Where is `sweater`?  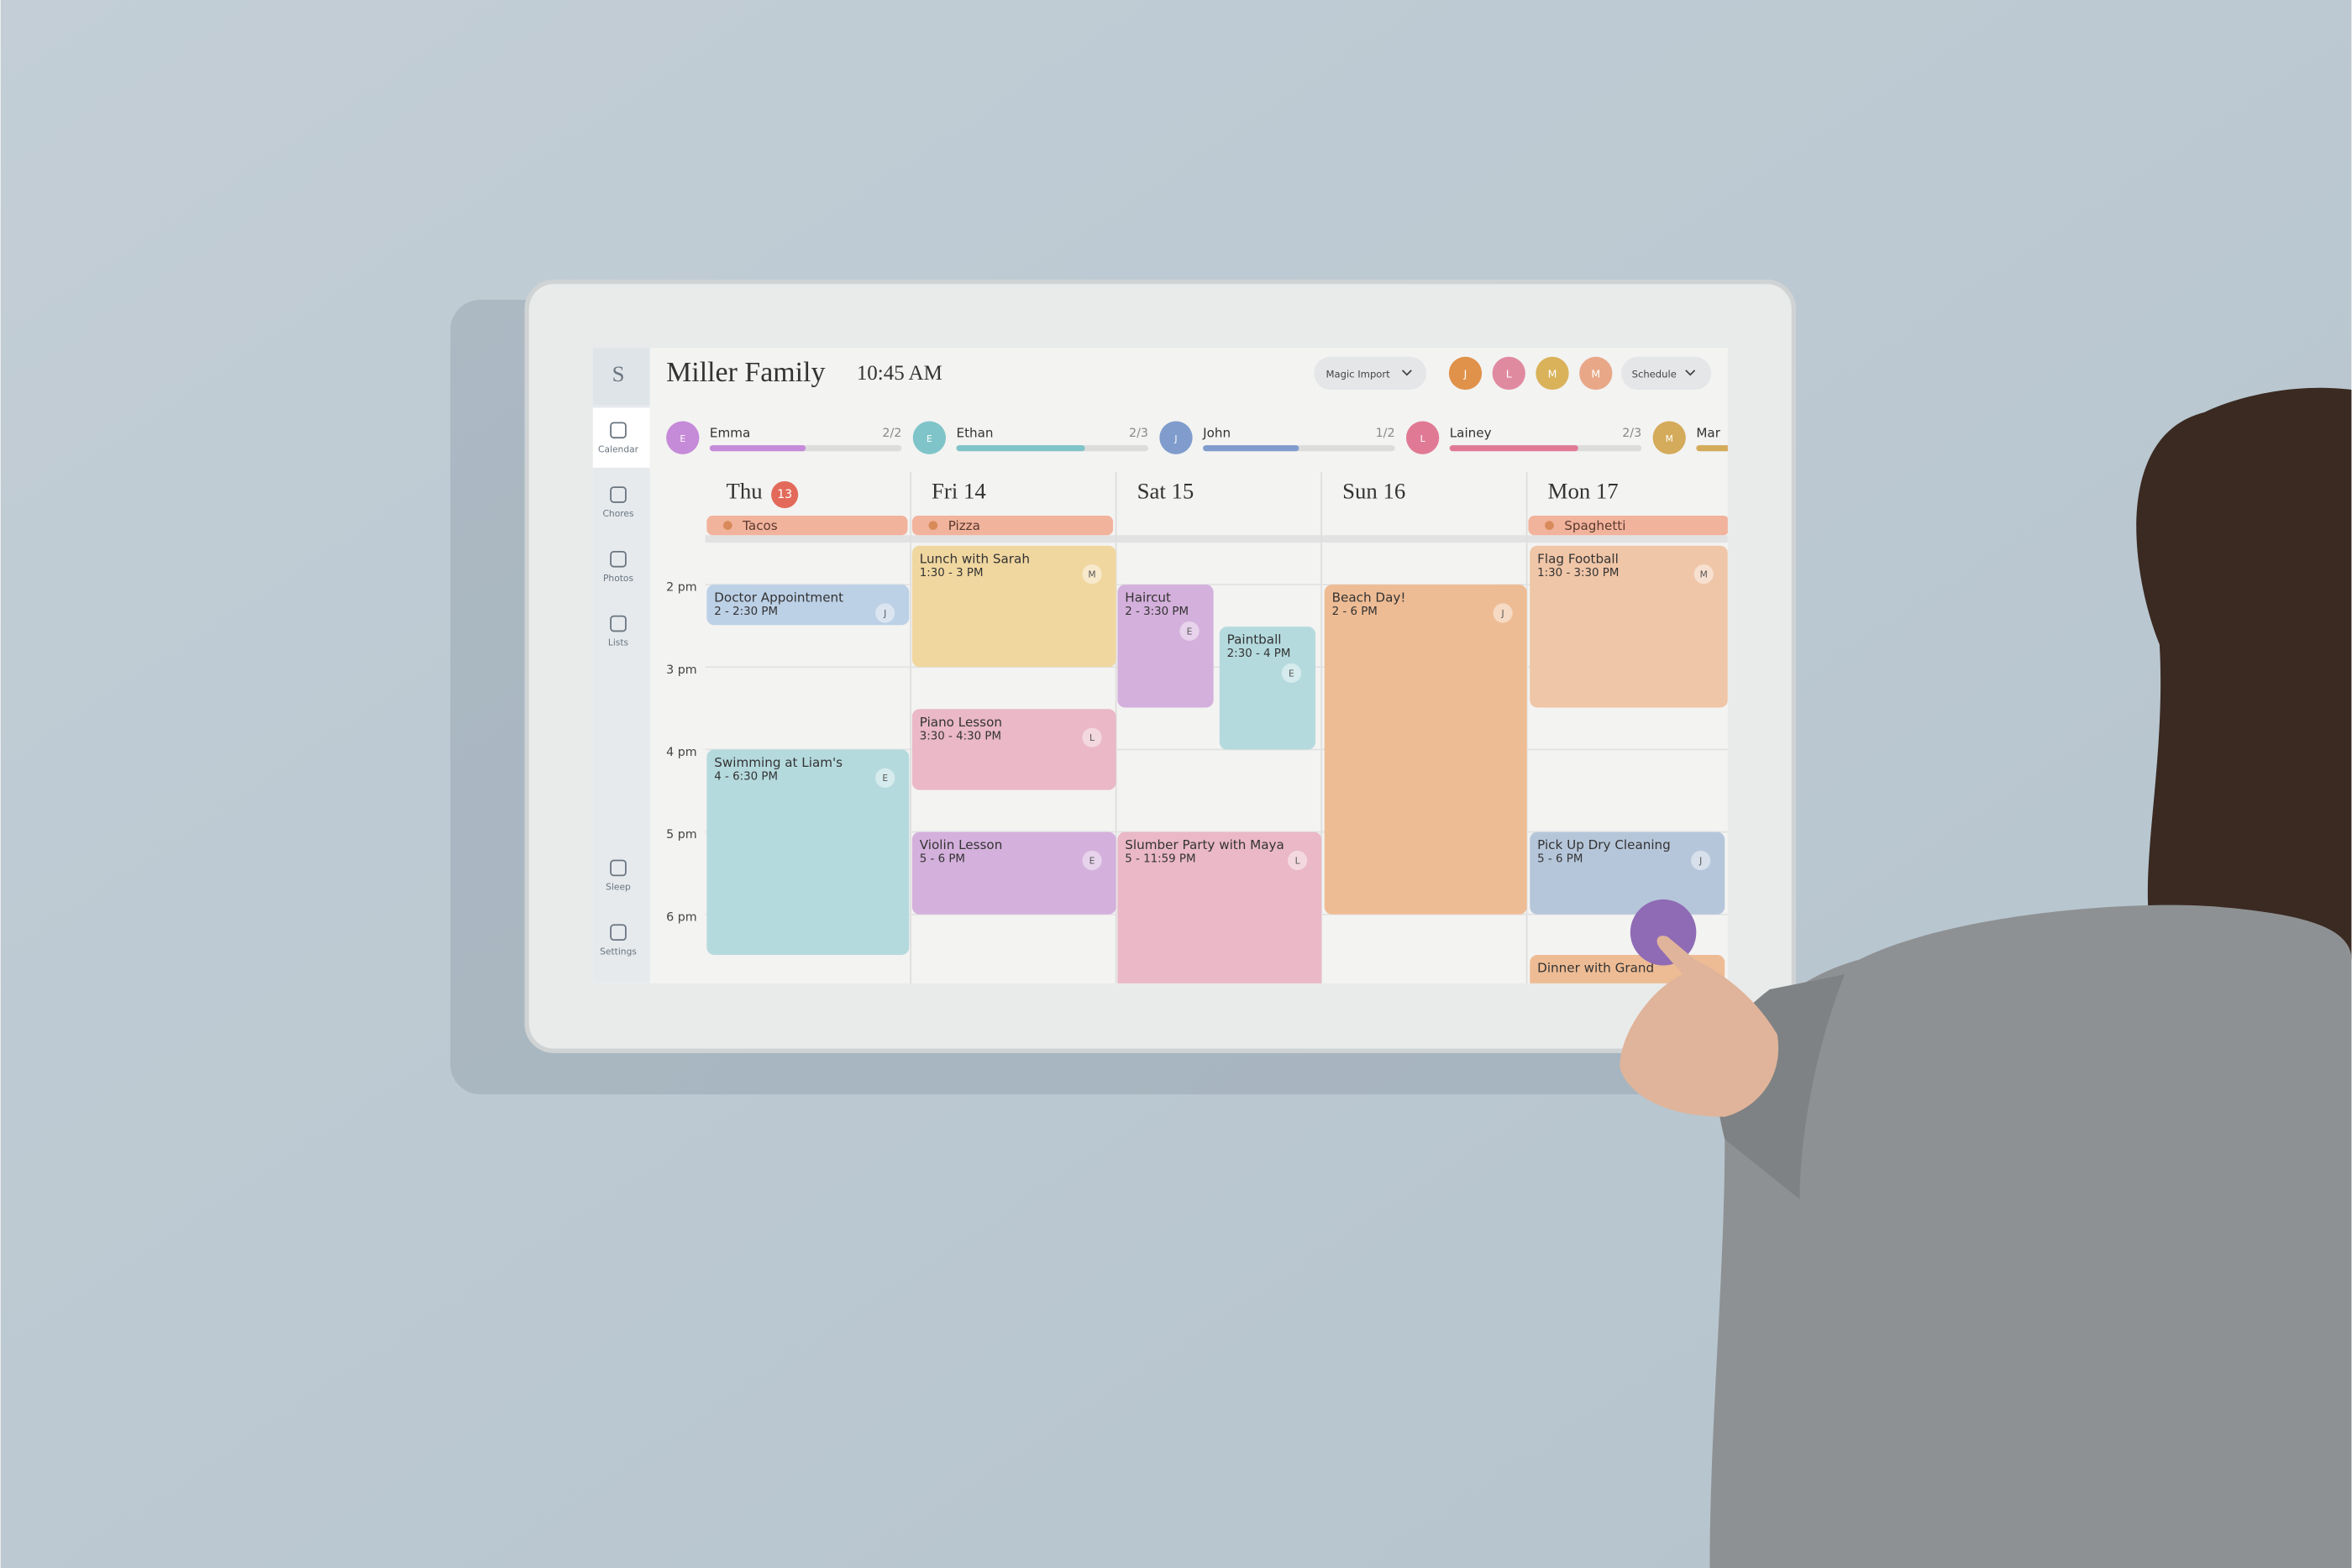 sweater is located at coordinates (2030, 1236).